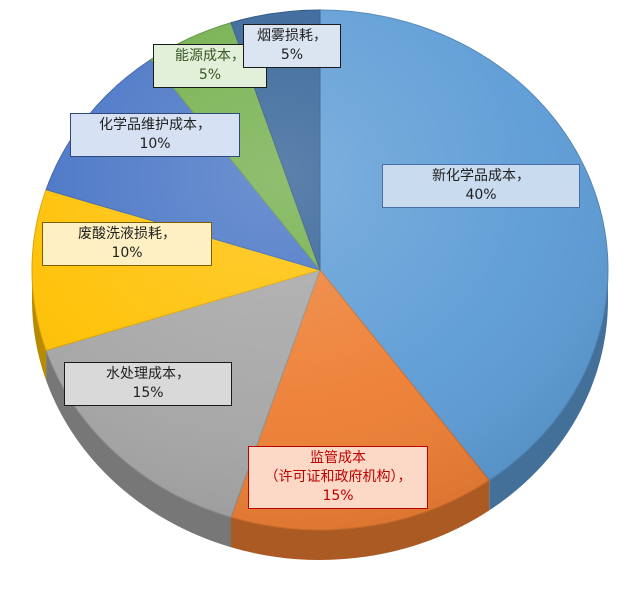  Describe the element at coordinates (360, 520) in the screenshot. I see `pie-side-regulatory` at that location.